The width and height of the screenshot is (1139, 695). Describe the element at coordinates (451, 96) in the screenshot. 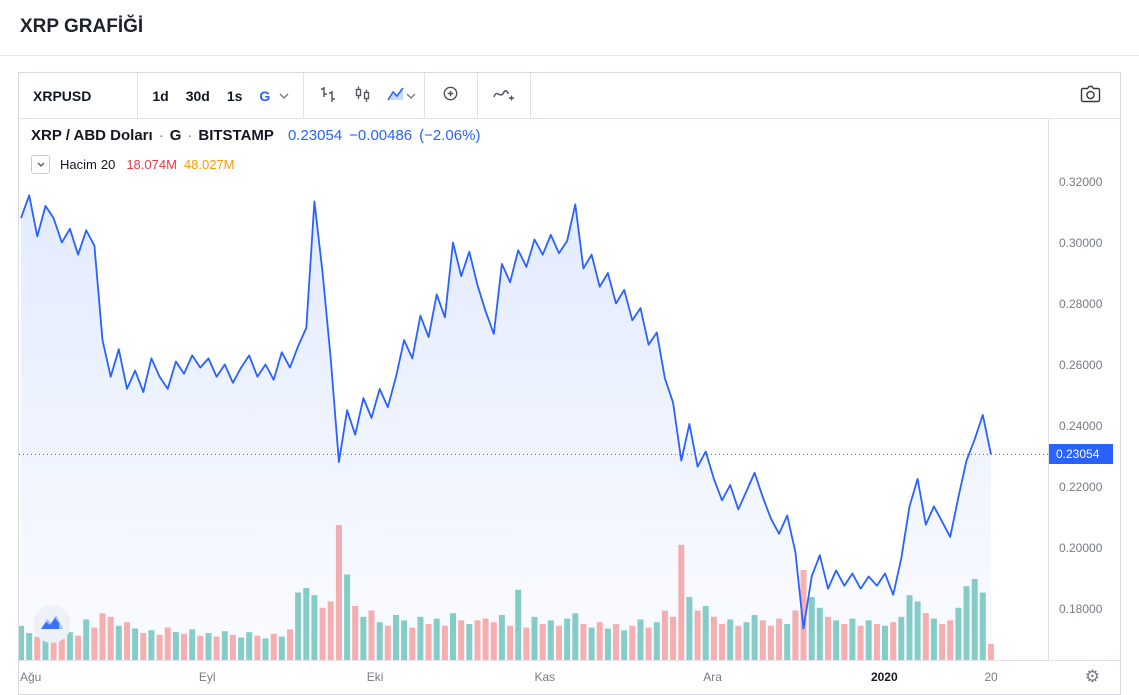

I see `compare-button` at that location.